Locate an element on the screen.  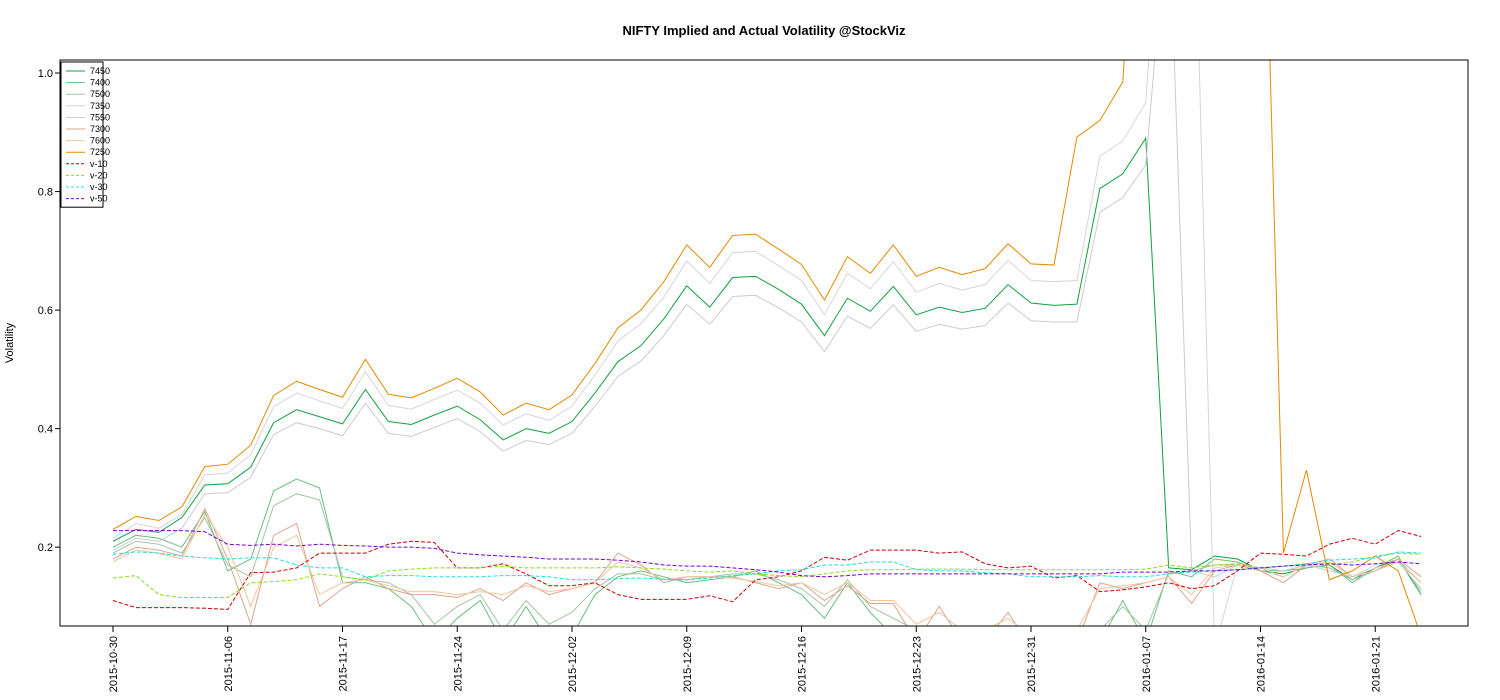
legend-label: 7300 is located at coordinates (100, 129).